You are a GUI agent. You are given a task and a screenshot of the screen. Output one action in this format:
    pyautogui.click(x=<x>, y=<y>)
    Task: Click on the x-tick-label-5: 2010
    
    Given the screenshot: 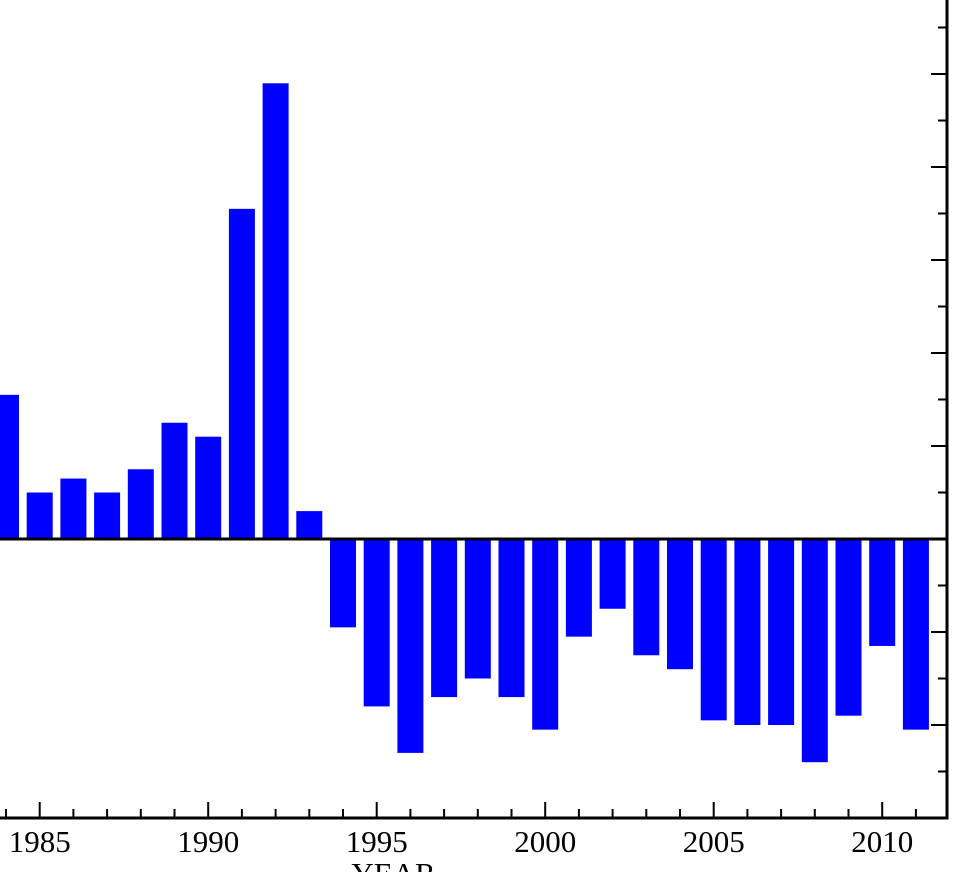 What is the action you would take?
    pyautogui.click(x=882, y=841)
    